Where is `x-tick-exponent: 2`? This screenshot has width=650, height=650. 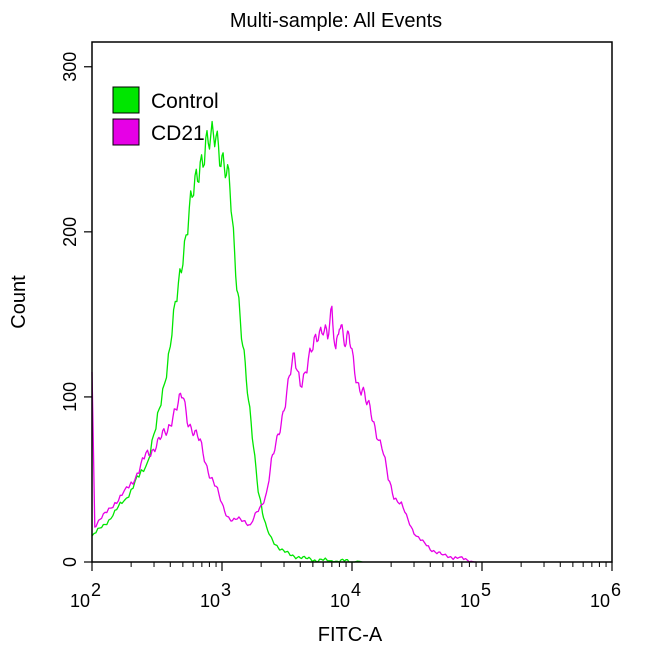 x-tick-exponent: 2 is located at coordinates (96, 590).